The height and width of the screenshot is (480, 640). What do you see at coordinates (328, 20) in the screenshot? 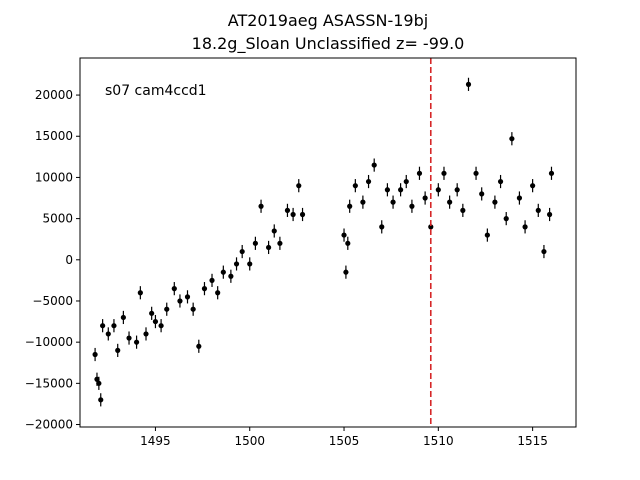
I see `chart-title-line1: AT2019aeg ASASSN-19bj` at bounding box center [328, 20].